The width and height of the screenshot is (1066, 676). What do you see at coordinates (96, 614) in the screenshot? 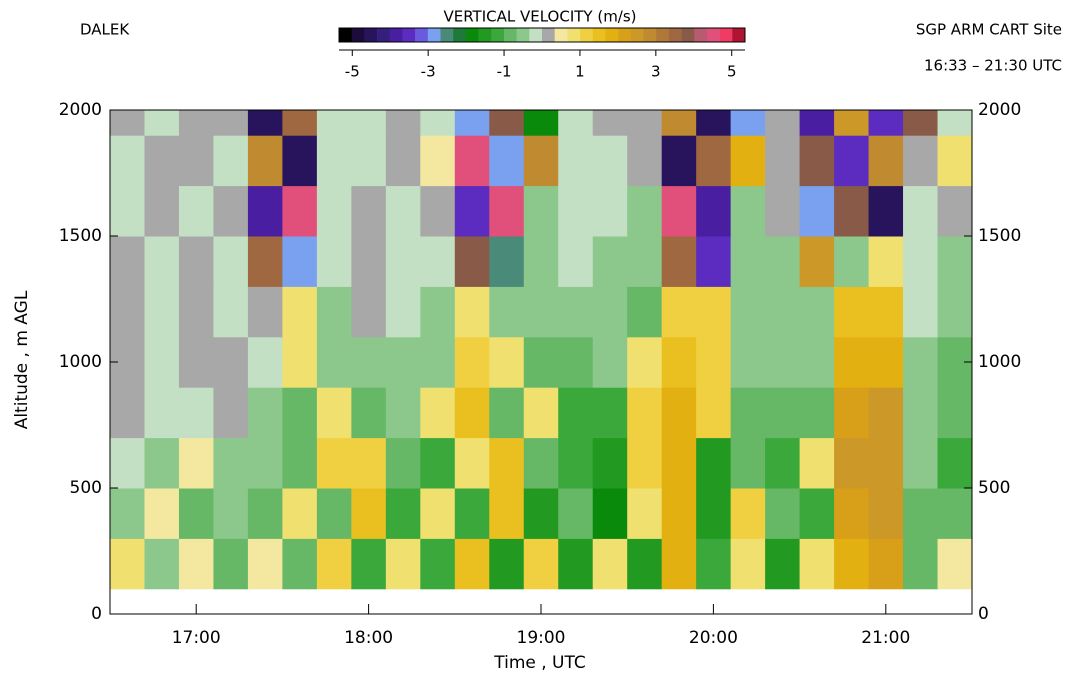
I see `y-tick-label: 0` at bounding box center [96, 614].